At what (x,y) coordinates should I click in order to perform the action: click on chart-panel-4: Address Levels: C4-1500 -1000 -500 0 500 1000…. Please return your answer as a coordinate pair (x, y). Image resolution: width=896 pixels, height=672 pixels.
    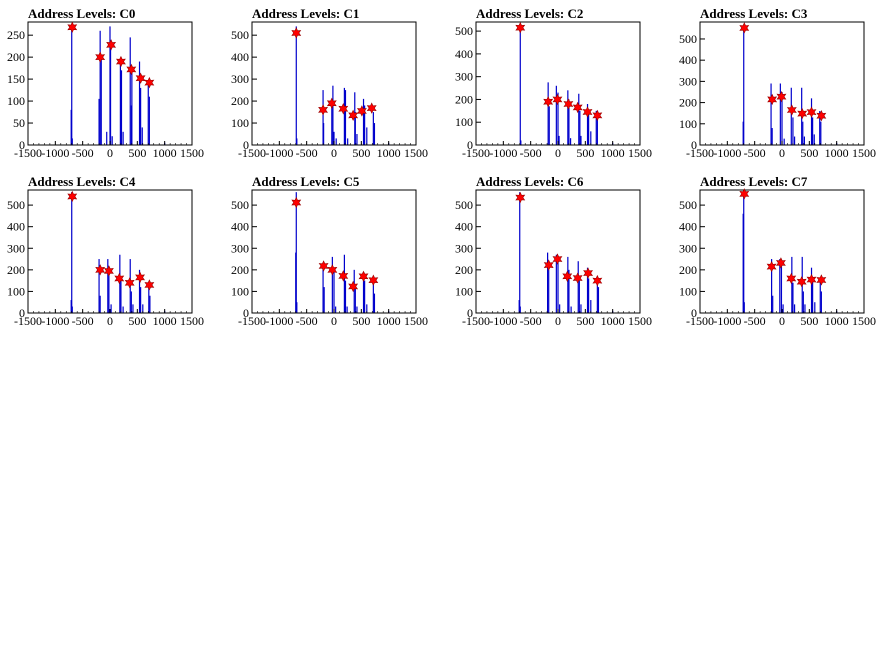
    Looking at the image, I should click on (105, 251).